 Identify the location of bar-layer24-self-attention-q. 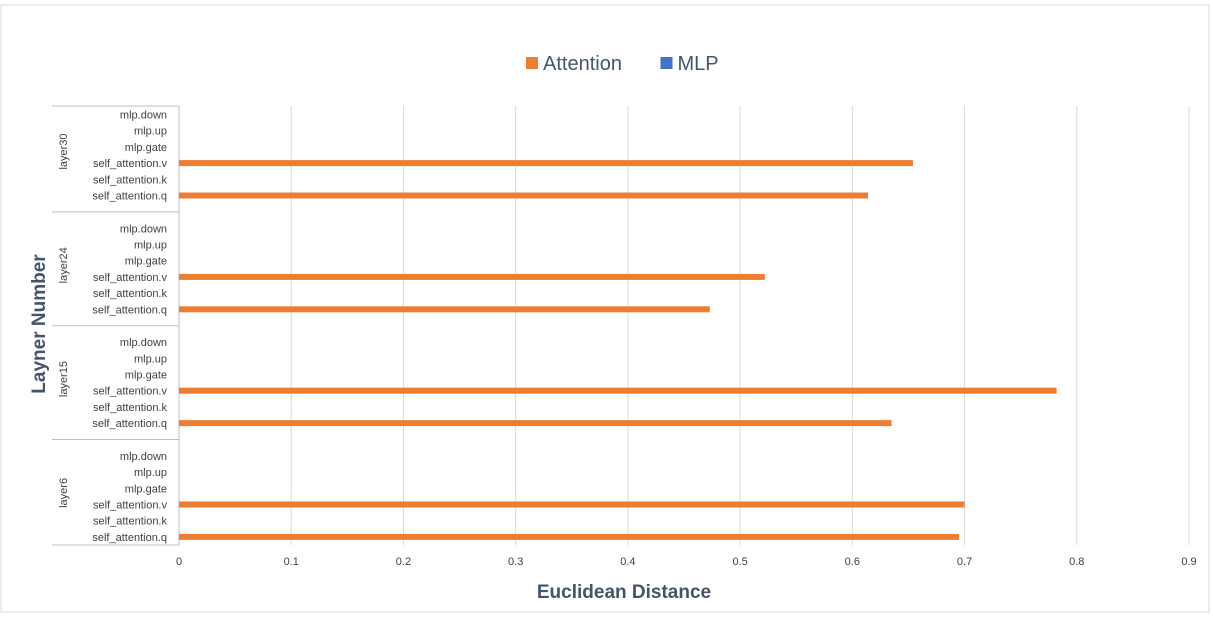
(444, 309).